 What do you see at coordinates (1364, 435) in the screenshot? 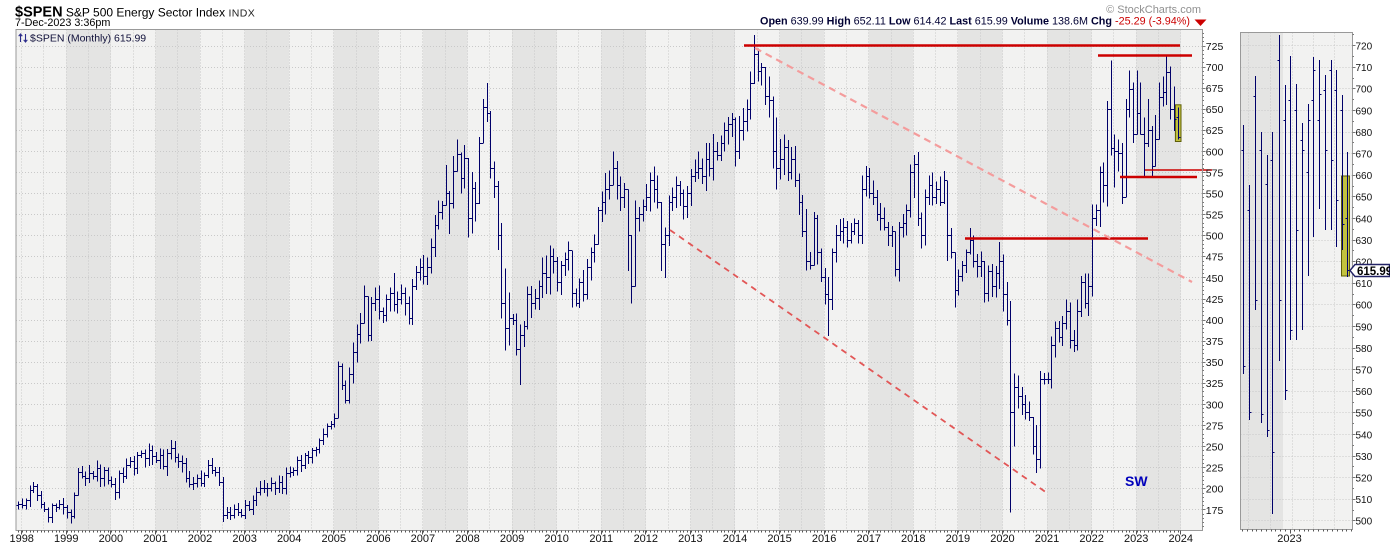
I see `svg-text: 540` at bounding box center [1364, 435].